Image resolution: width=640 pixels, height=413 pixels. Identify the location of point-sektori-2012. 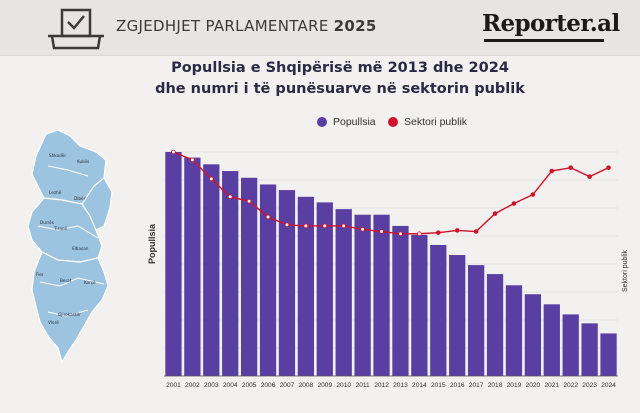
(381, 231).